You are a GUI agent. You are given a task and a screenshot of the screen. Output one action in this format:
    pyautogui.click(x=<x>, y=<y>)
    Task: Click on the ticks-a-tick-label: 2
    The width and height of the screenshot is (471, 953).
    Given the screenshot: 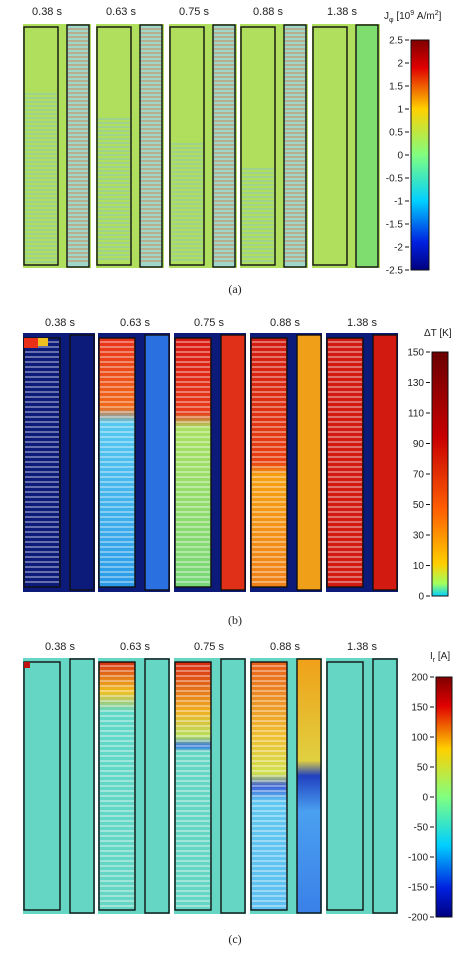 What is the action you would take?
    pyautogui.click(x=400, y=64)
    